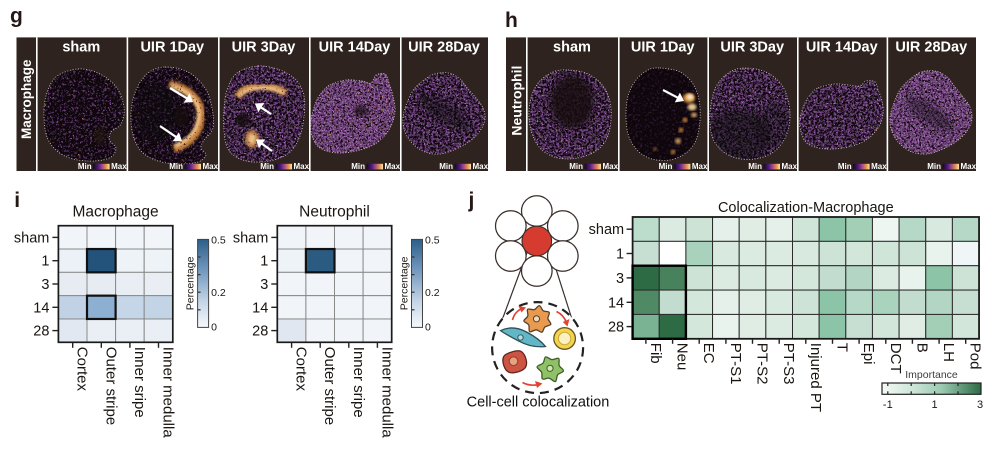 This screenshot has height=457, width=995. Describe the element at coordinates (471, 200) in the screenshot. I see `svg-text: j` at that location.